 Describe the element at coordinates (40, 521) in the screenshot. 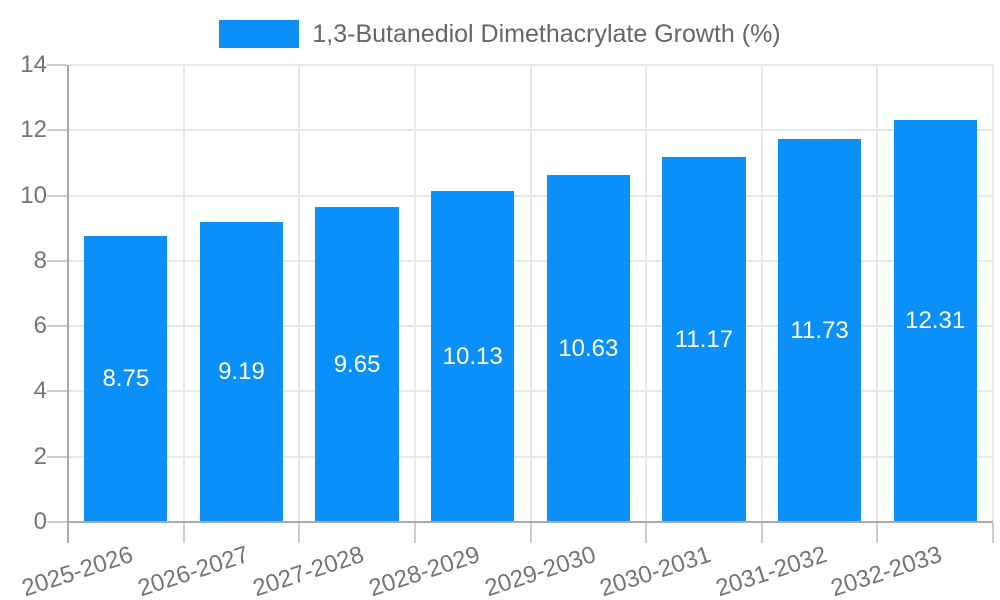

I see `y-axis-tick-label: 0` at that location.